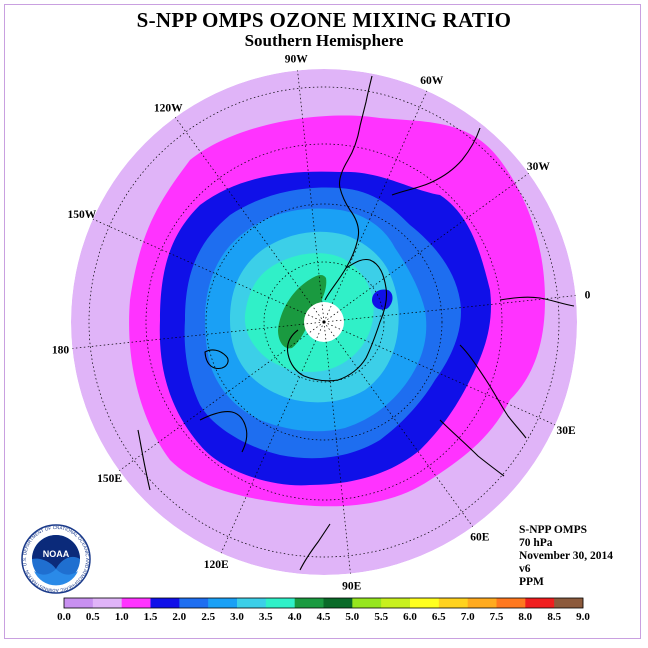 The height and width of the screenshot is (648, 648). Describe the element at coordinates (539, 167) in the screenshot. I see `longitude-label: 30W` at that location.